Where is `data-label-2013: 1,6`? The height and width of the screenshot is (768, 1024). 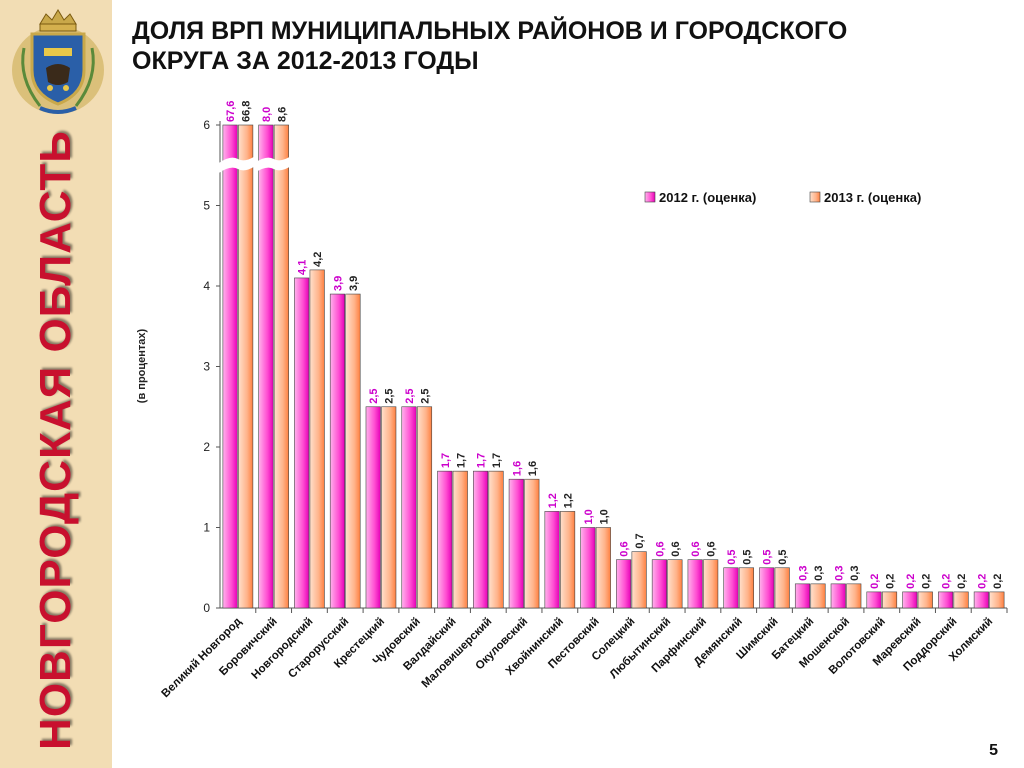
data-label-2013: 1,6 is located at coordinates (533, 468).